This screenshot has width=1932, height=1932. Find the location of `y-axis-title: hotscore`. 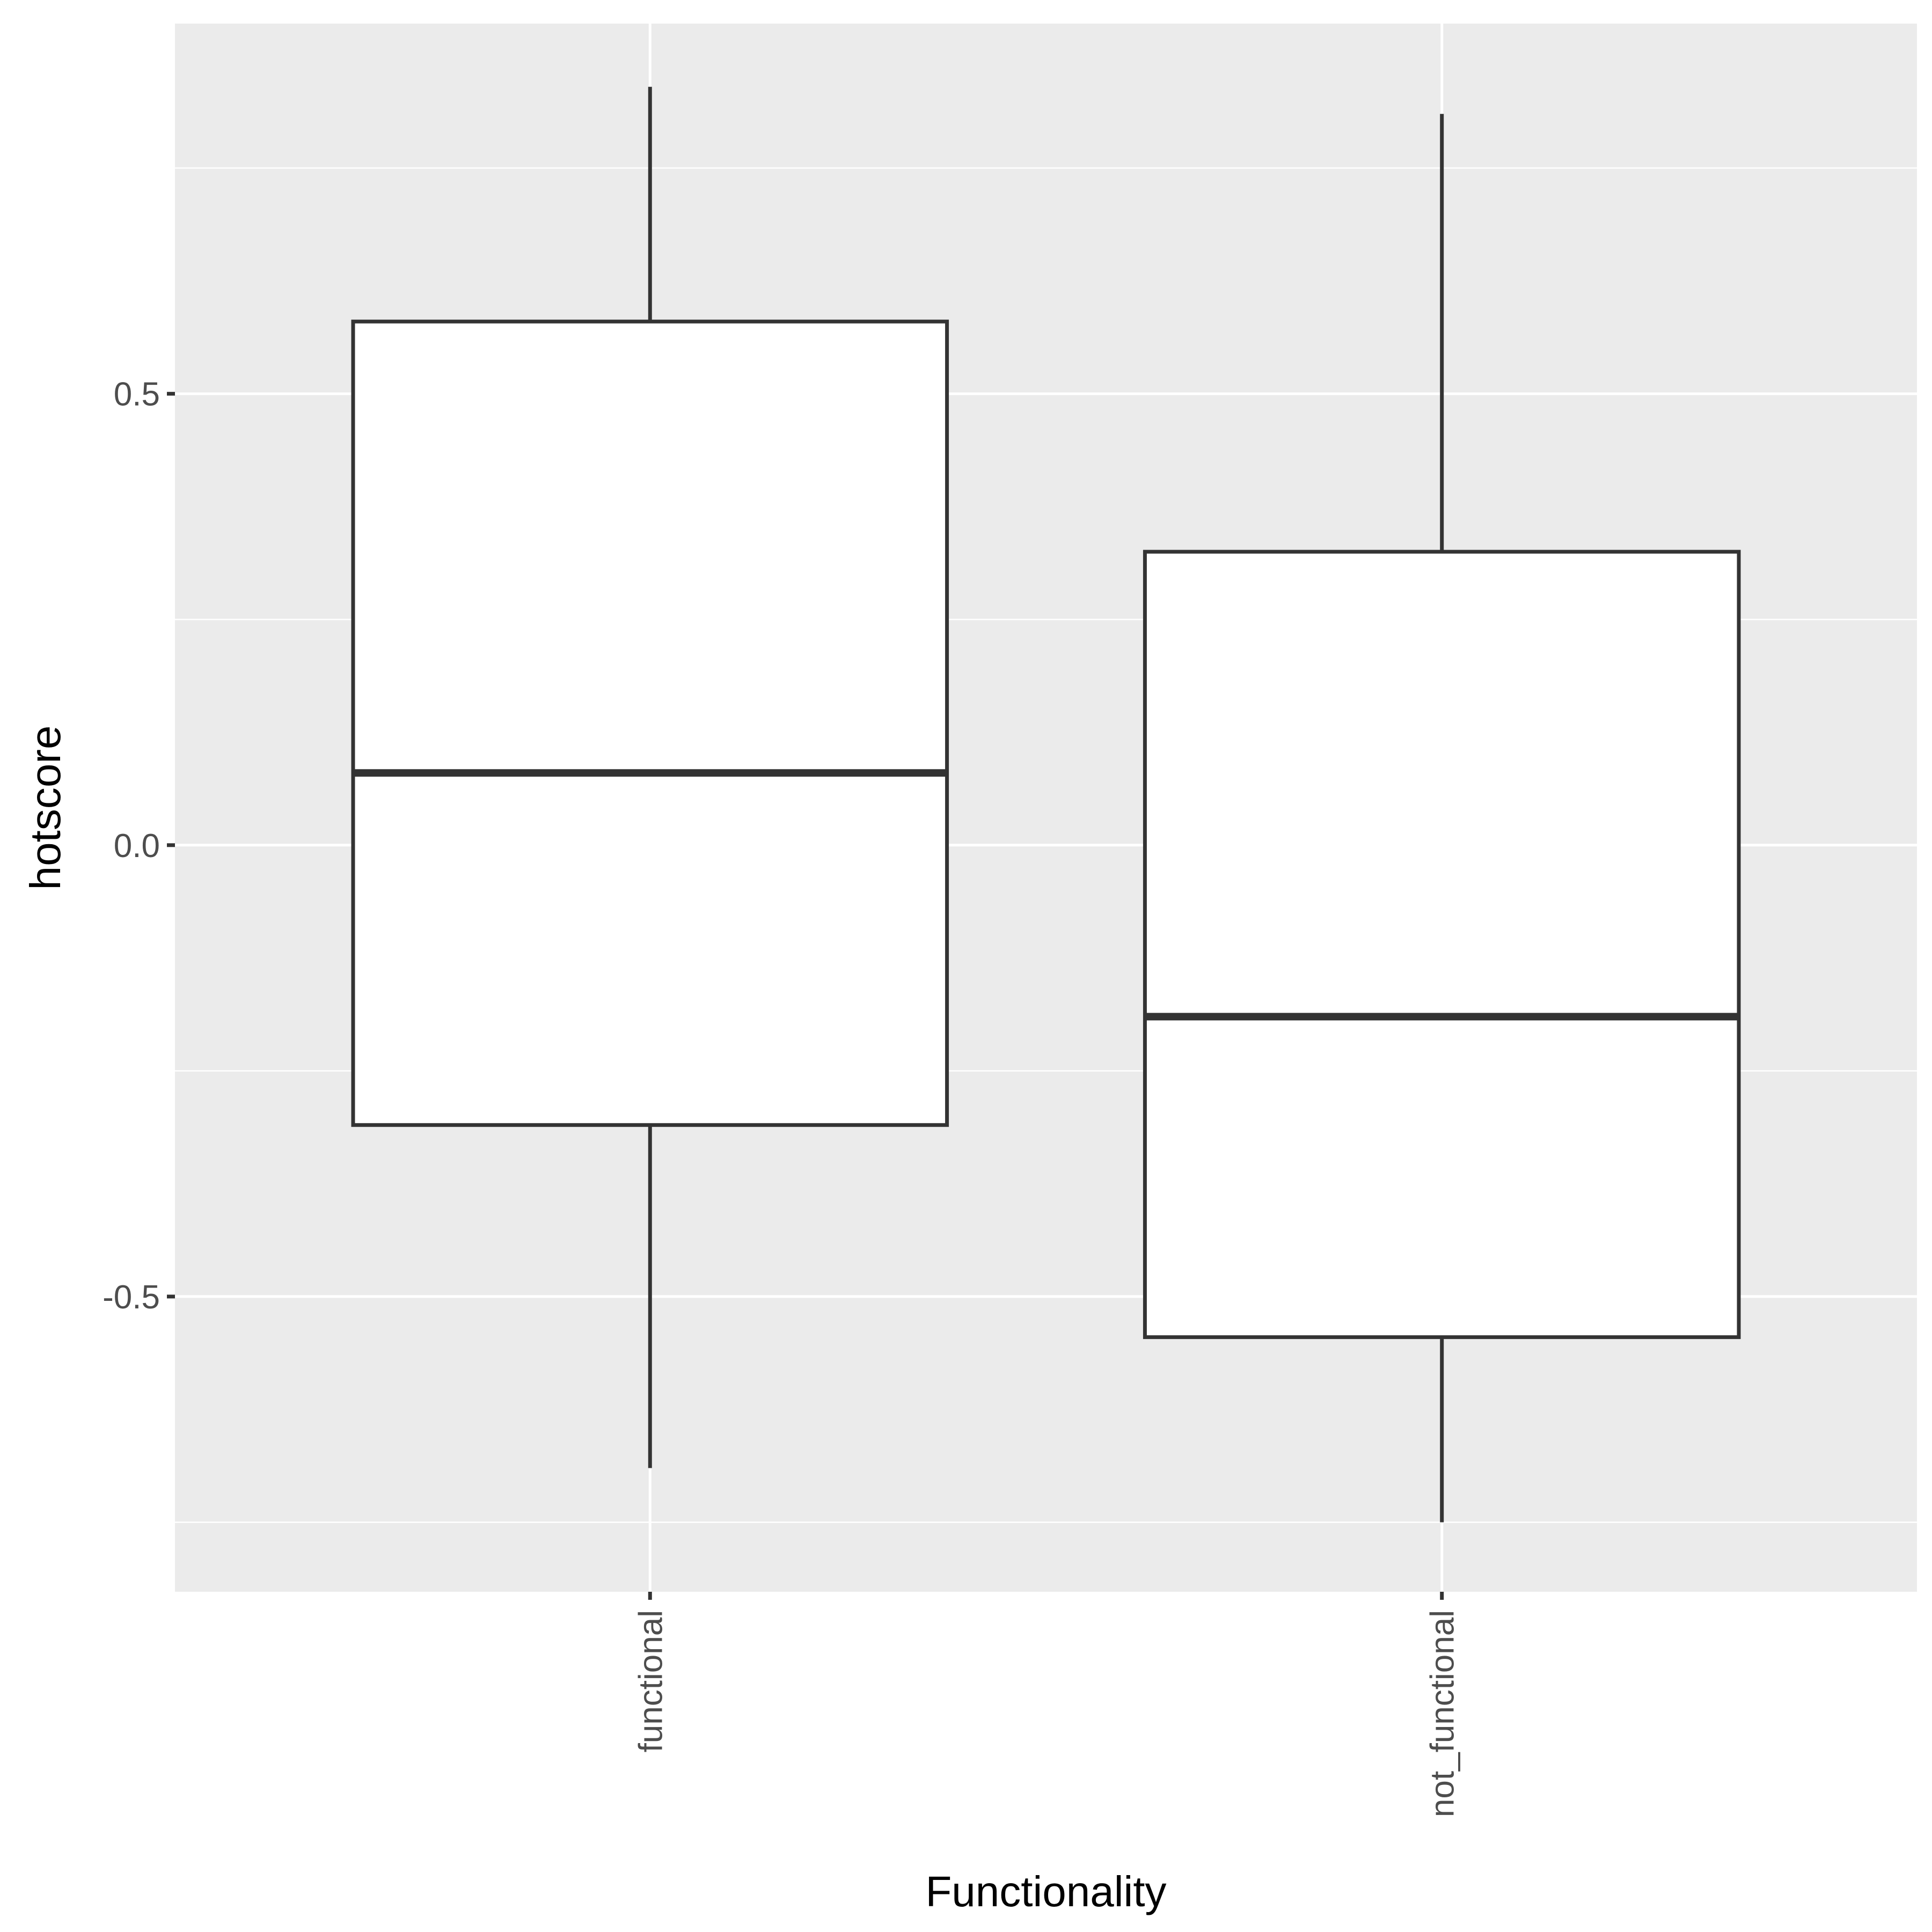

y-axis-title: hotscore is located at coordinates (45, 808).